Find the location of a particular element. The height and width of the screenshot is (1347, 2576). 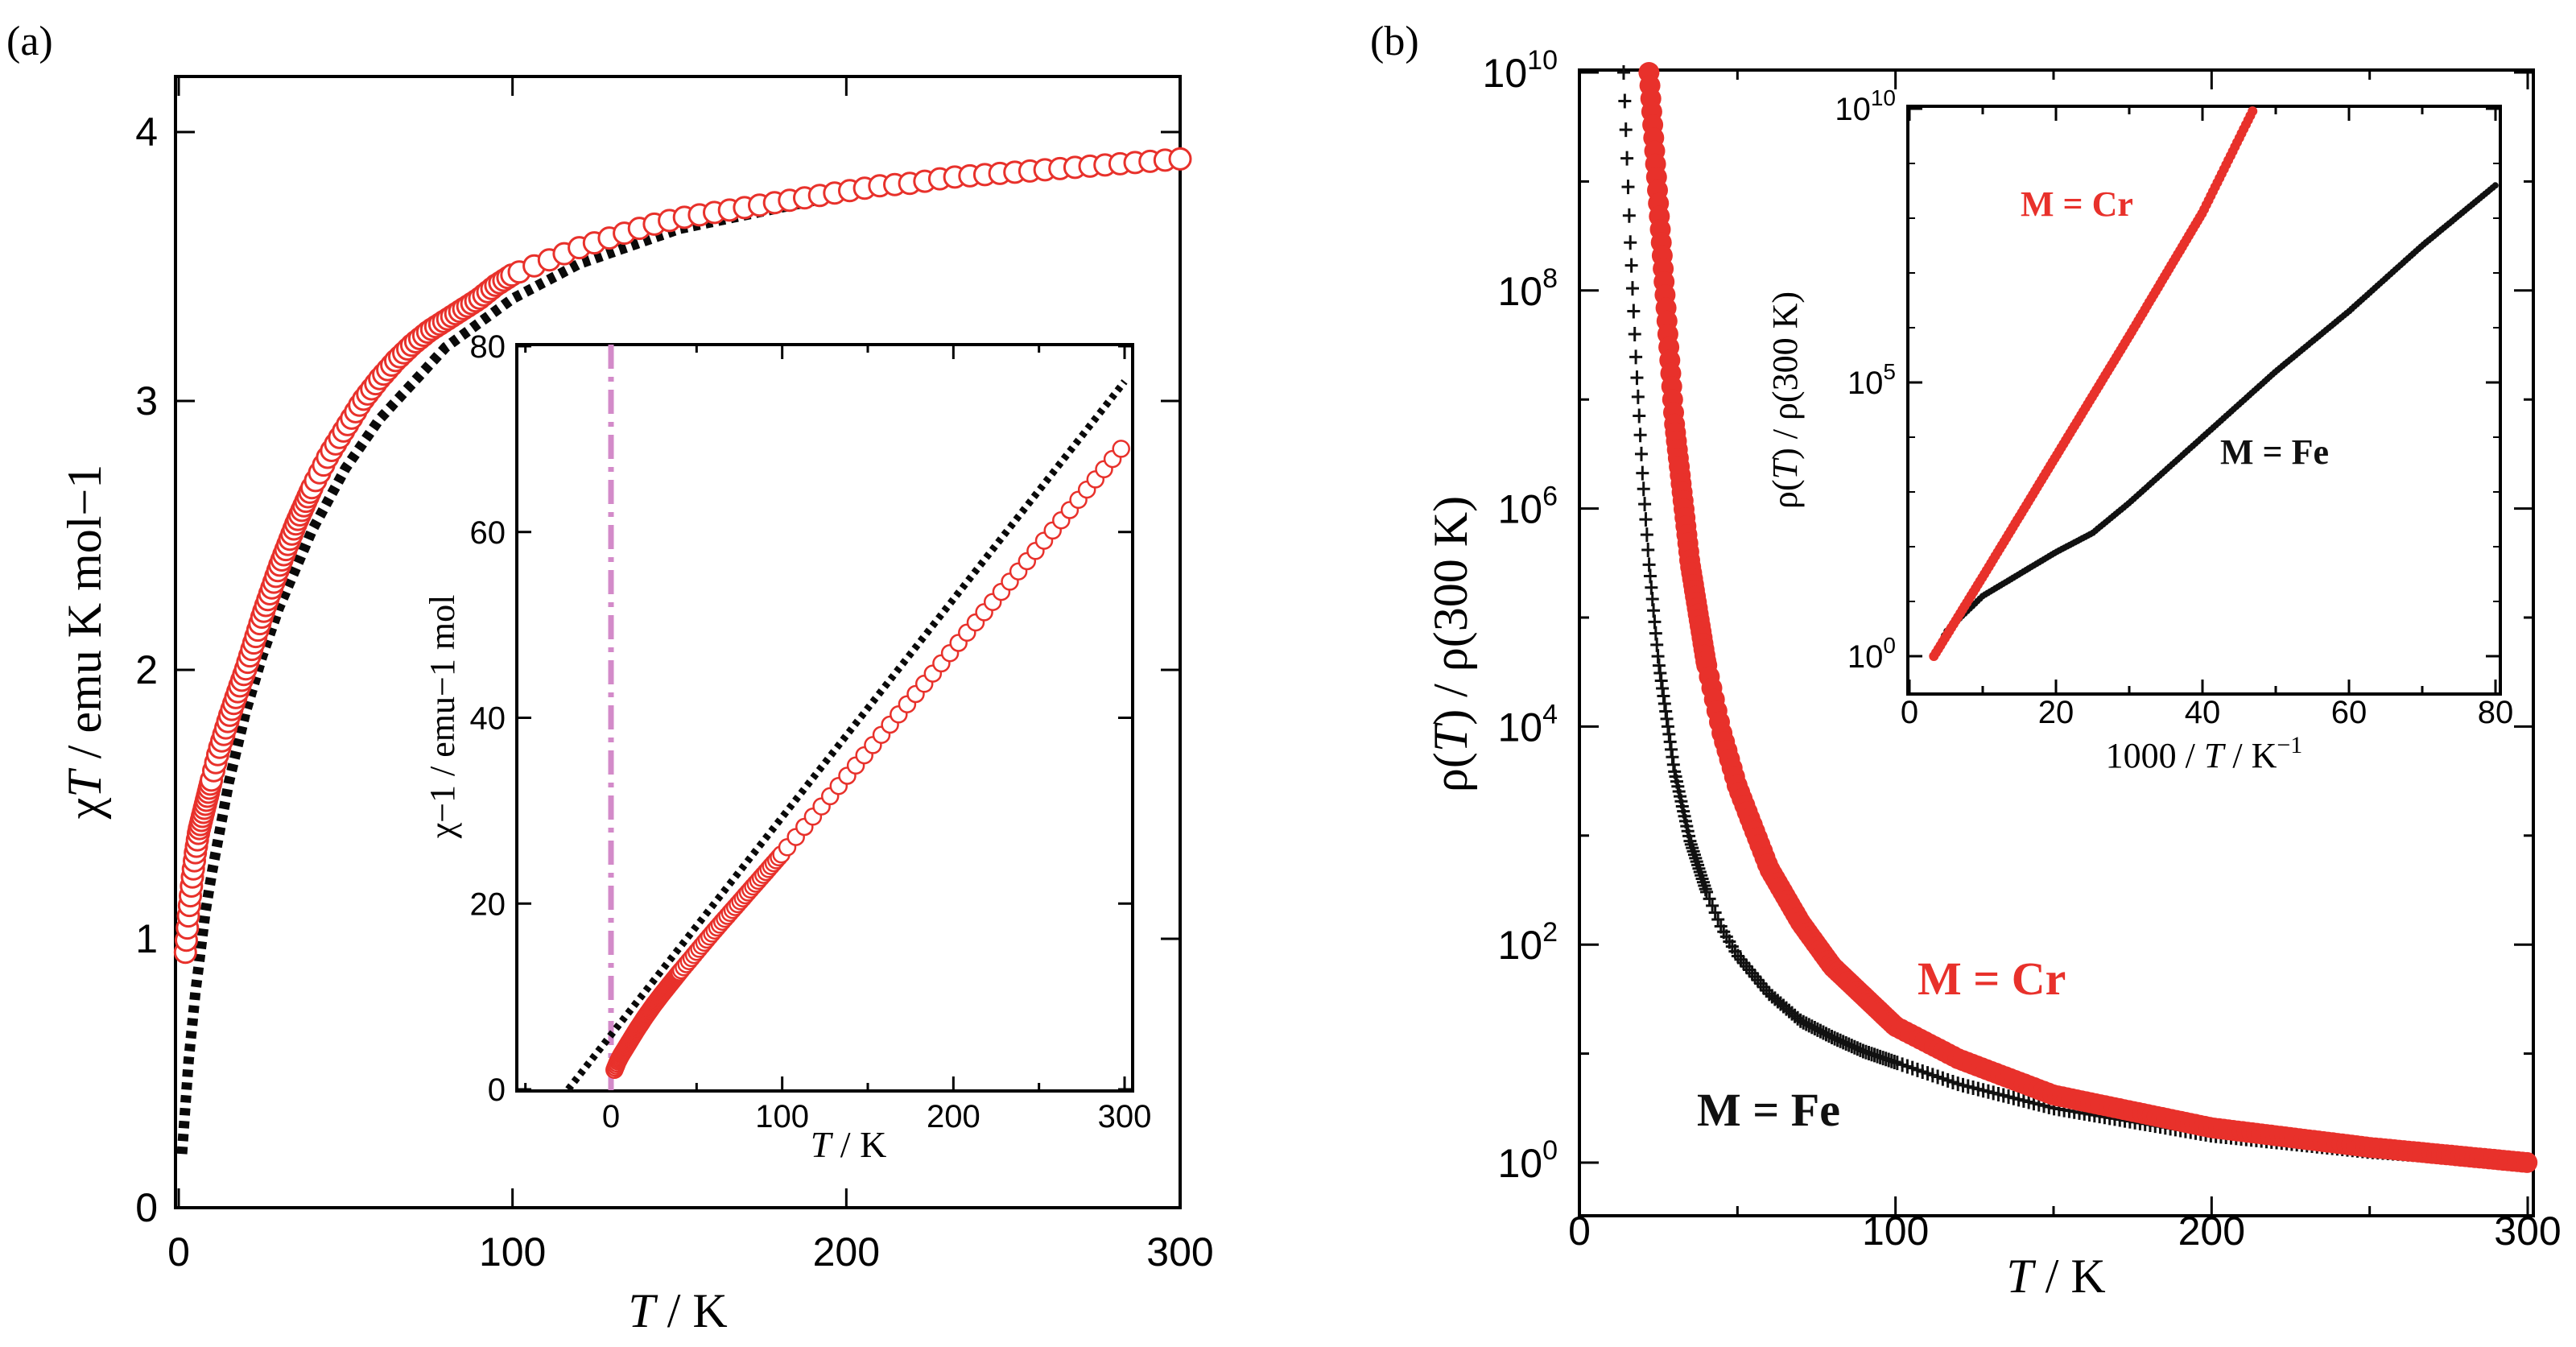

b-ytick-exp-0: 0 is located at coordinates (1550, 1150).